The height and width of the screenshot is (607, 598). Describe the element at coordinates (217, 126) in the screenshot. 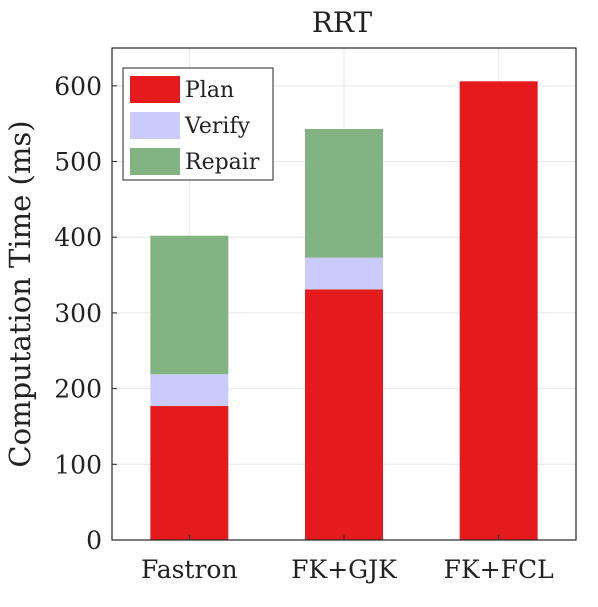

I see `legend-label-verify: Verify` at that location.